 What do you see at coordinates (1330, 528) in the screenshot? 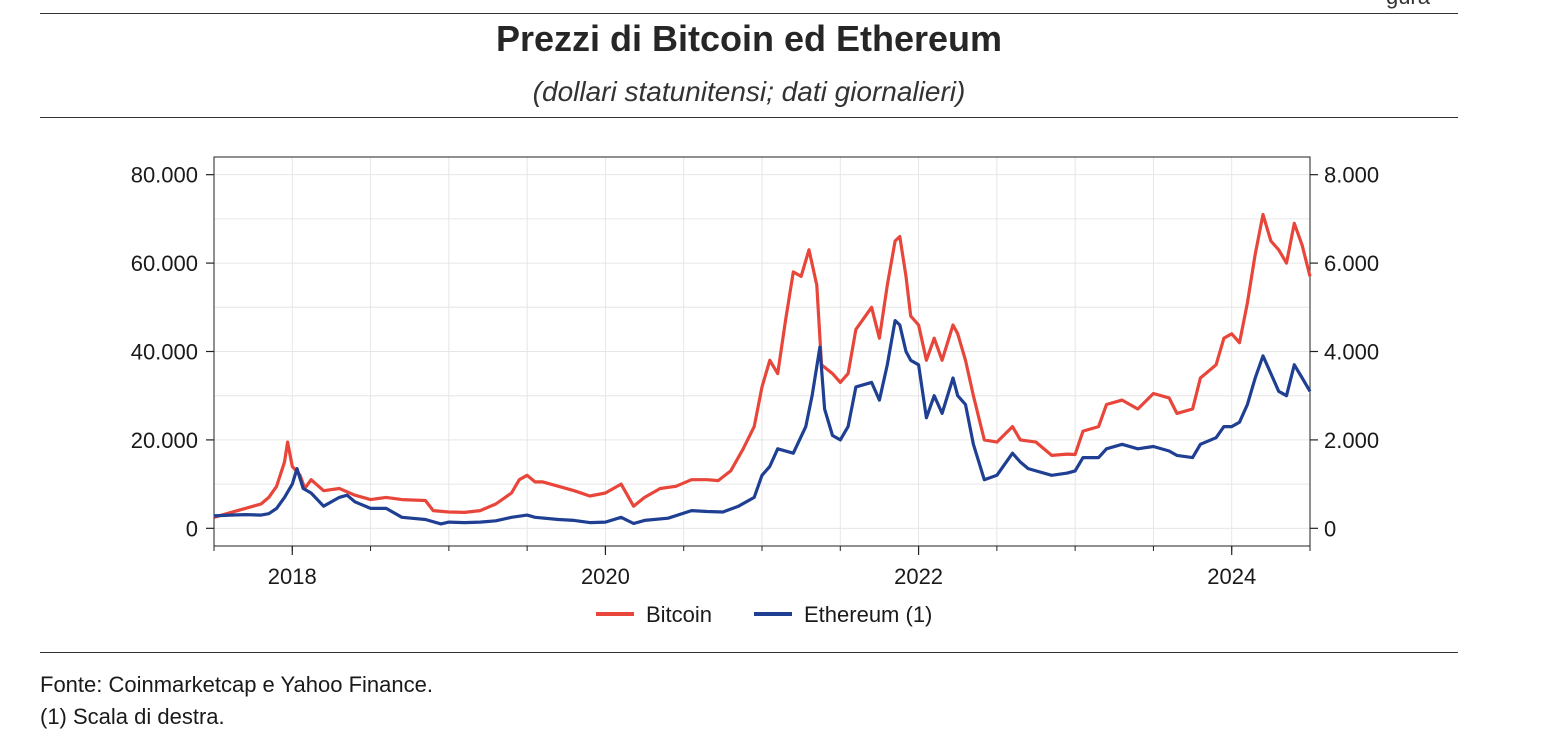
I see `y-right-tick-label: 0` at bounding box center [1330, 528].